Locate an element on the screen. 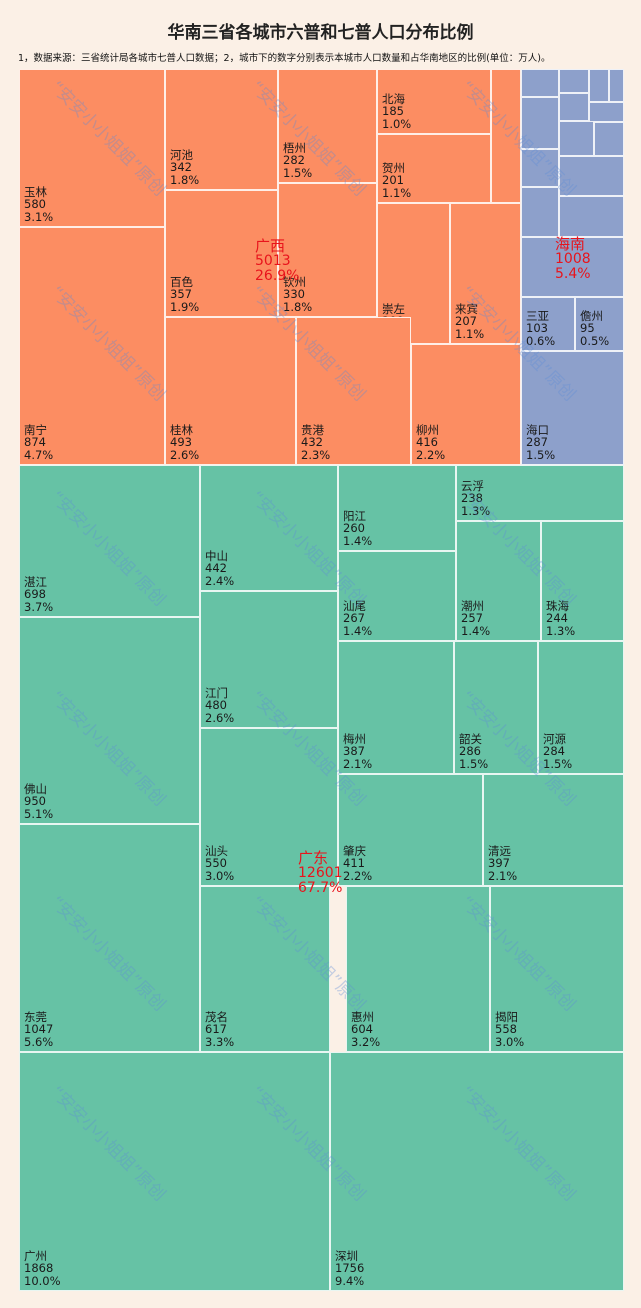  city-label: 河池 342 1.8% is located at coordinates (184, 167).